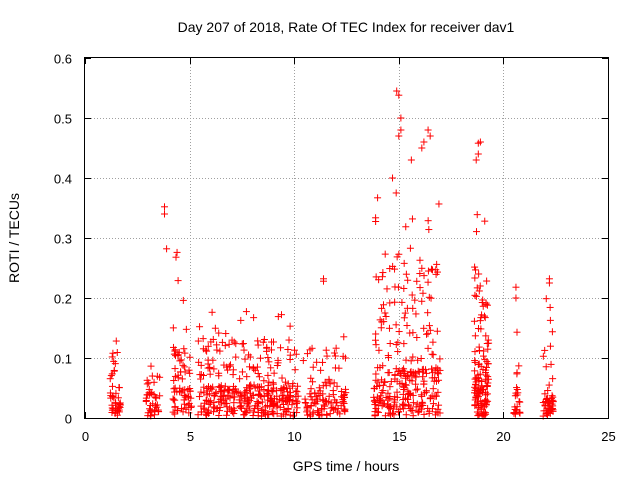 The image size is (640, 480). What do you see at coordinates (503, 436) in the screenshot?
I see `x-tick-label: 20` at bounding box center [503, 436].